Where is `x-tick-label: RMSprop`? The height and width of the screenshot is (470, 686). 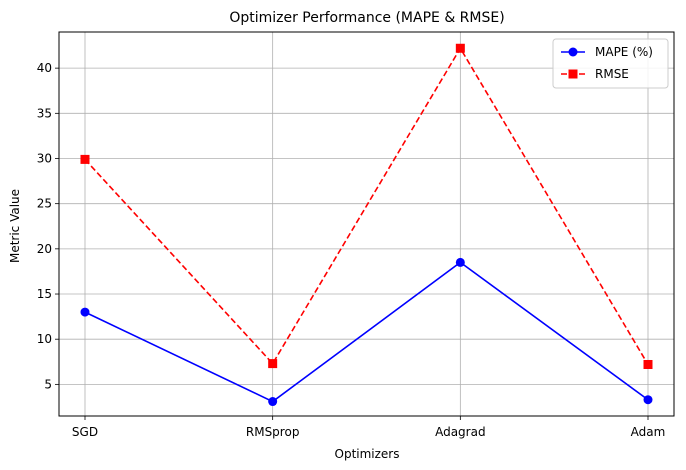
x-tick-label: RMSprop is located at coordinates (273, 432).